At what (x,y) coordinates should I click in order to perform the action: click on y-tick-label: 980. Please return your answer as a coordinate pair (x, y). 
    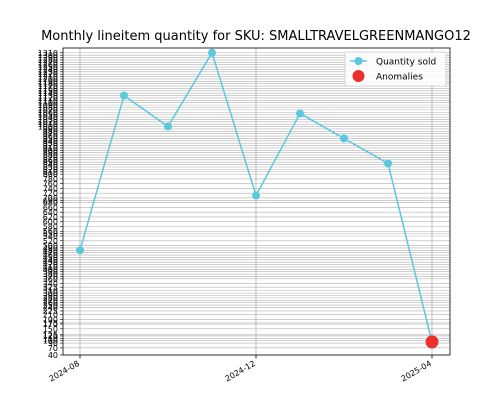
    Looking at the image, I should click on (50, 131).